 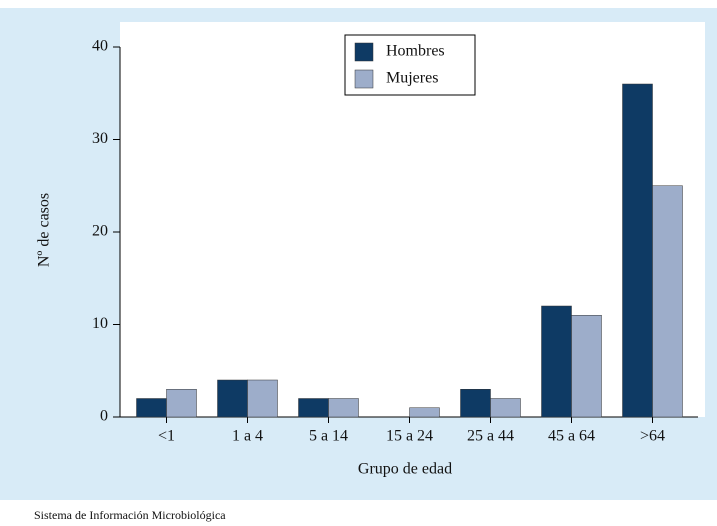 I want to click on y-tick-label: 40, so click(x=100, y=46).